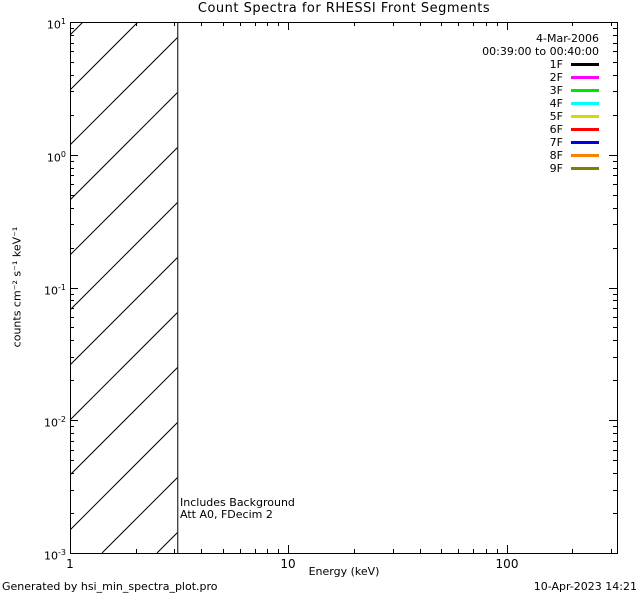 This screenshot has height=600, width=640. Describe the element at coordinates (585, 586) in the screenshot. I see `render-timestamp: 10-Apr-2023 14:21` at that location.